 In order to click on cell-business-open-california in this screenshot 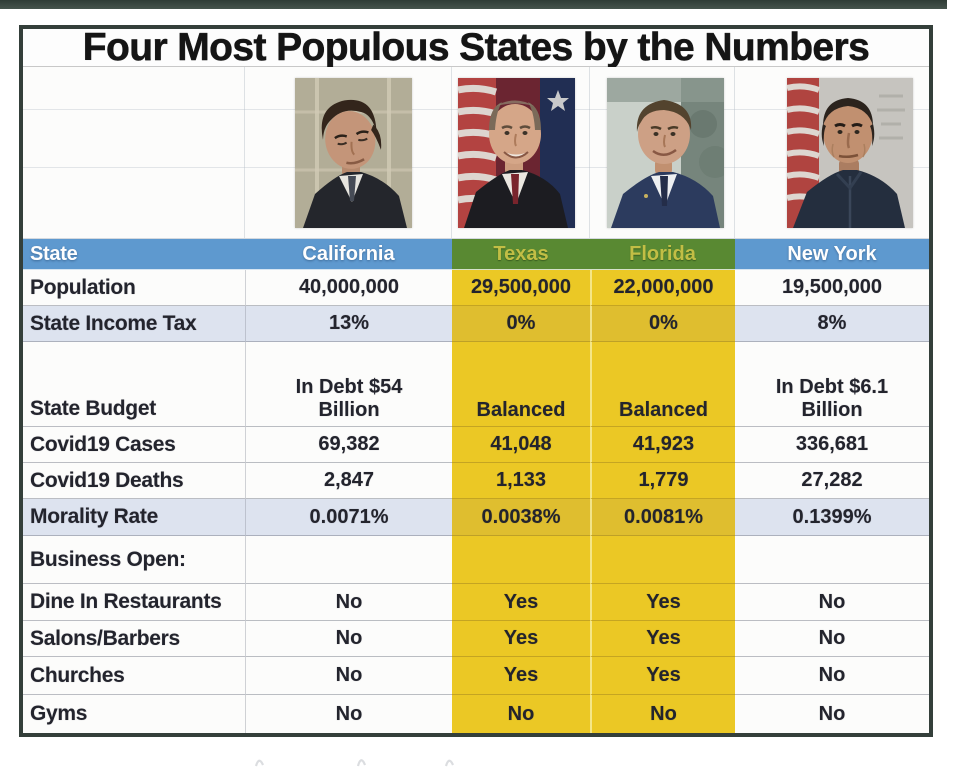, I will do `click(348, 560)`.